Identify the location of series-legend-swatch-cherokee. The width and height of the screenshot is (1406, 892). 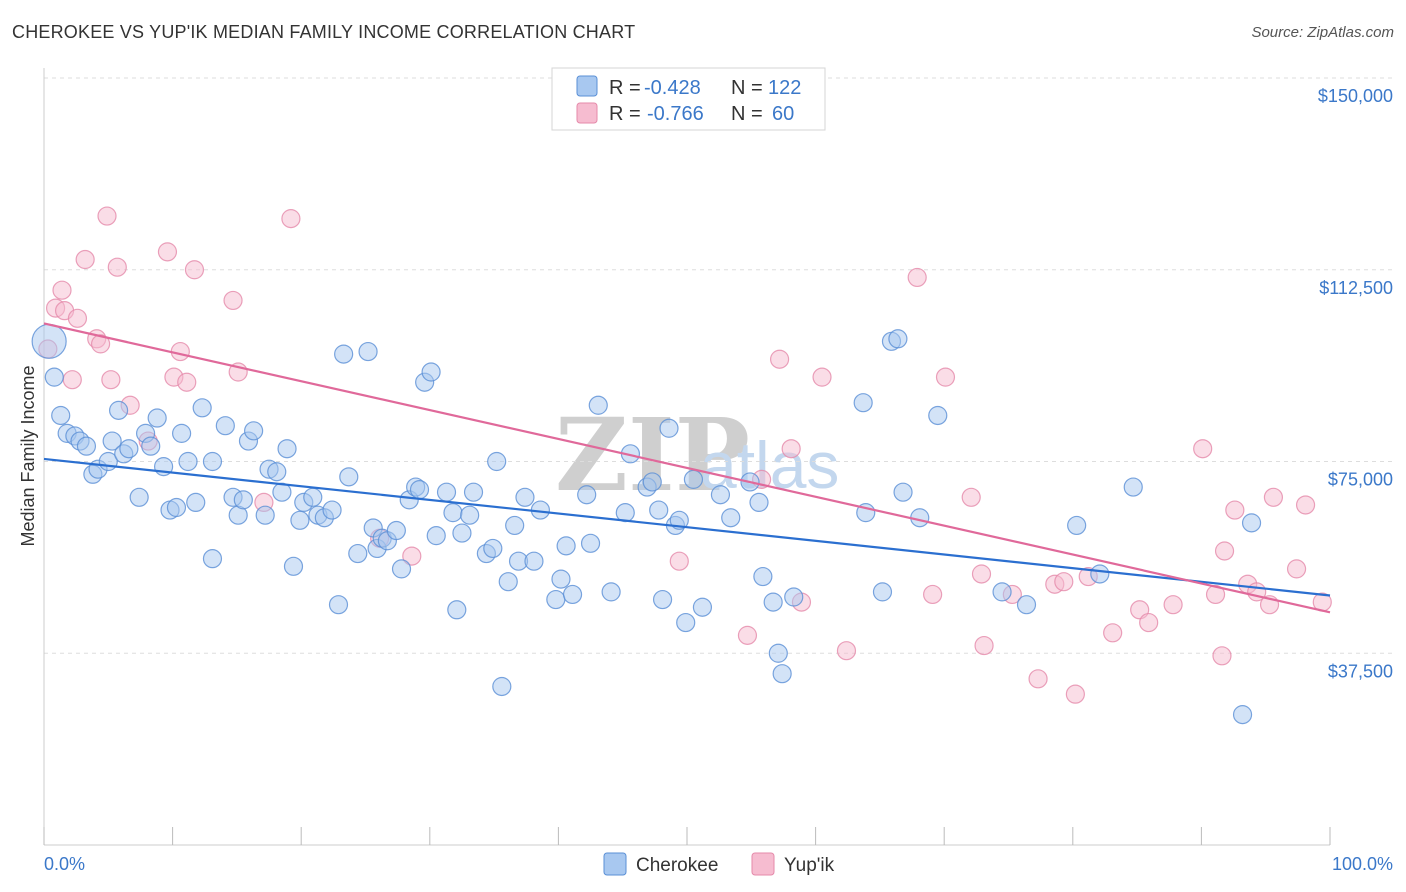
(615, 864).